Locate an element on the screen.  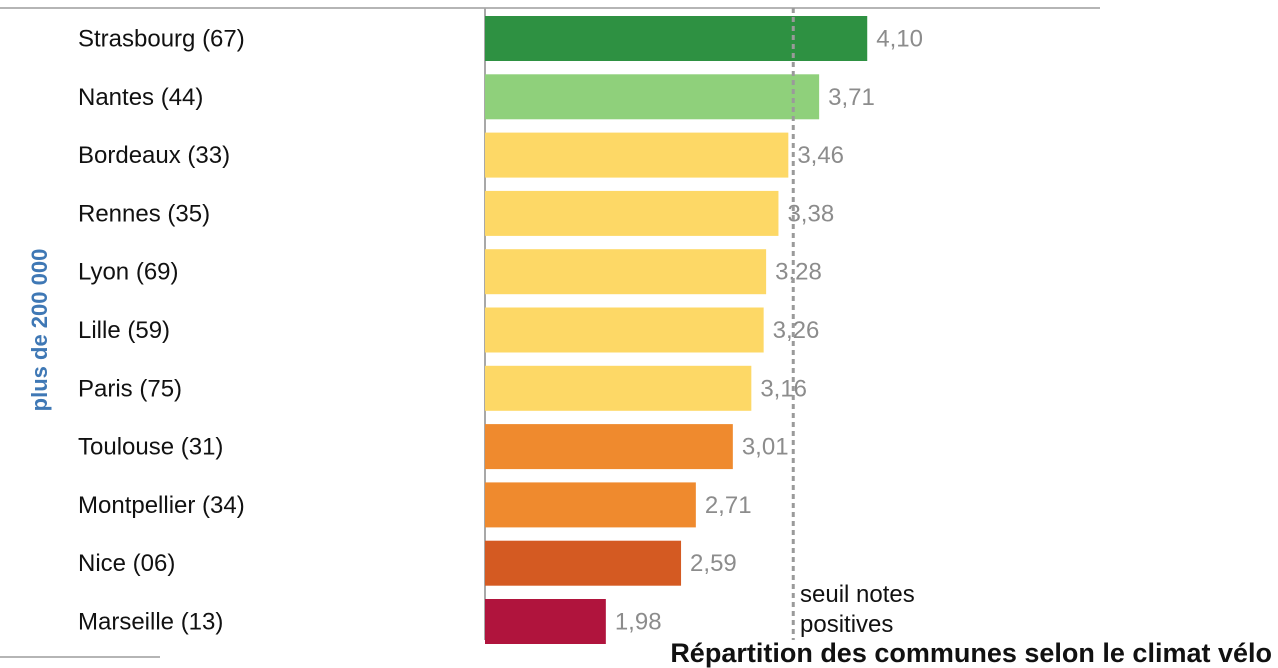
threshold-label: seuil notes positives is located at coordinates (857, 609).